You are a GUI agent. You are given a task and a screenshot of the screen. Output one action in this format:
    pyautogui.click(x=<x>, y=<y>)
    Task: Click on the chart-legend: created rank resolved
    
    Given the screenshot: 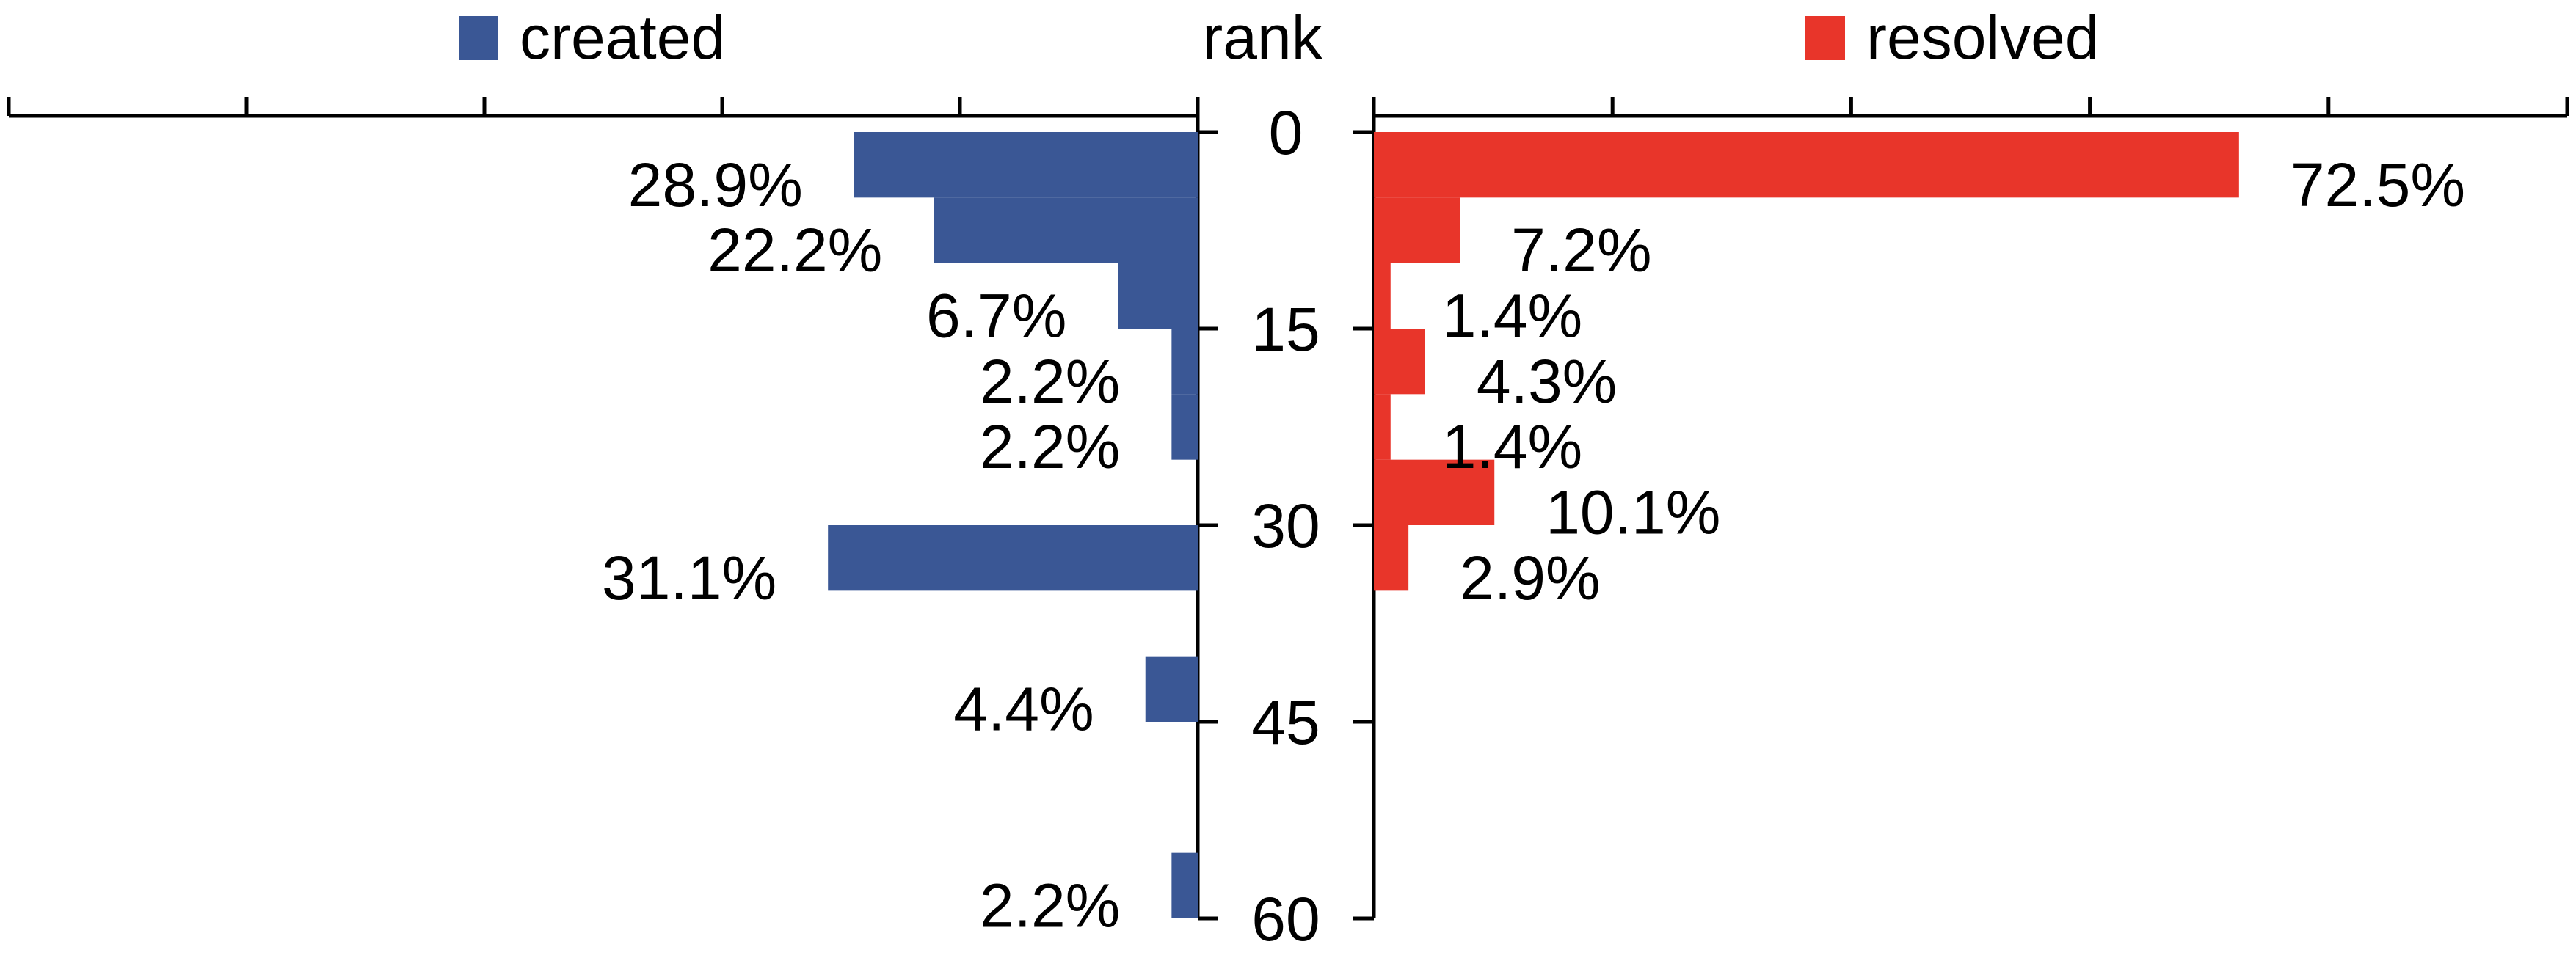 What is the action you would take?
    pyautogui.click(x=1279, y=37)
    